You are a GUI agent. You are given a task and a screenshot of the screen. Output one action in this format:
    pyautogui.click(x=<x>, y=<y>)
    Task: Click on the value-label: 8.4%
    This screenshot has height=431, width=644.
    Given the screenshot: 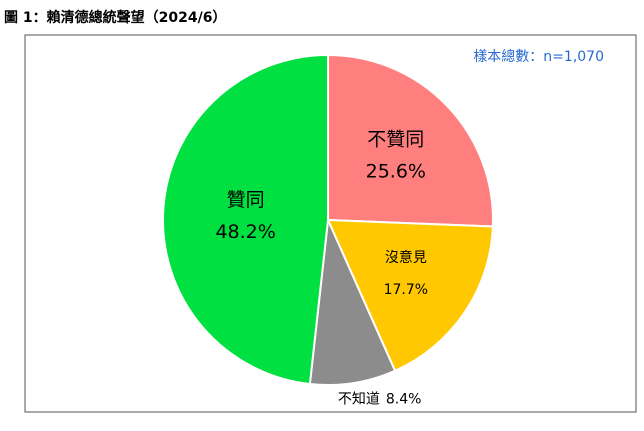 What is the action you would take?
    pyautogui.click(x=404, y=399)
    